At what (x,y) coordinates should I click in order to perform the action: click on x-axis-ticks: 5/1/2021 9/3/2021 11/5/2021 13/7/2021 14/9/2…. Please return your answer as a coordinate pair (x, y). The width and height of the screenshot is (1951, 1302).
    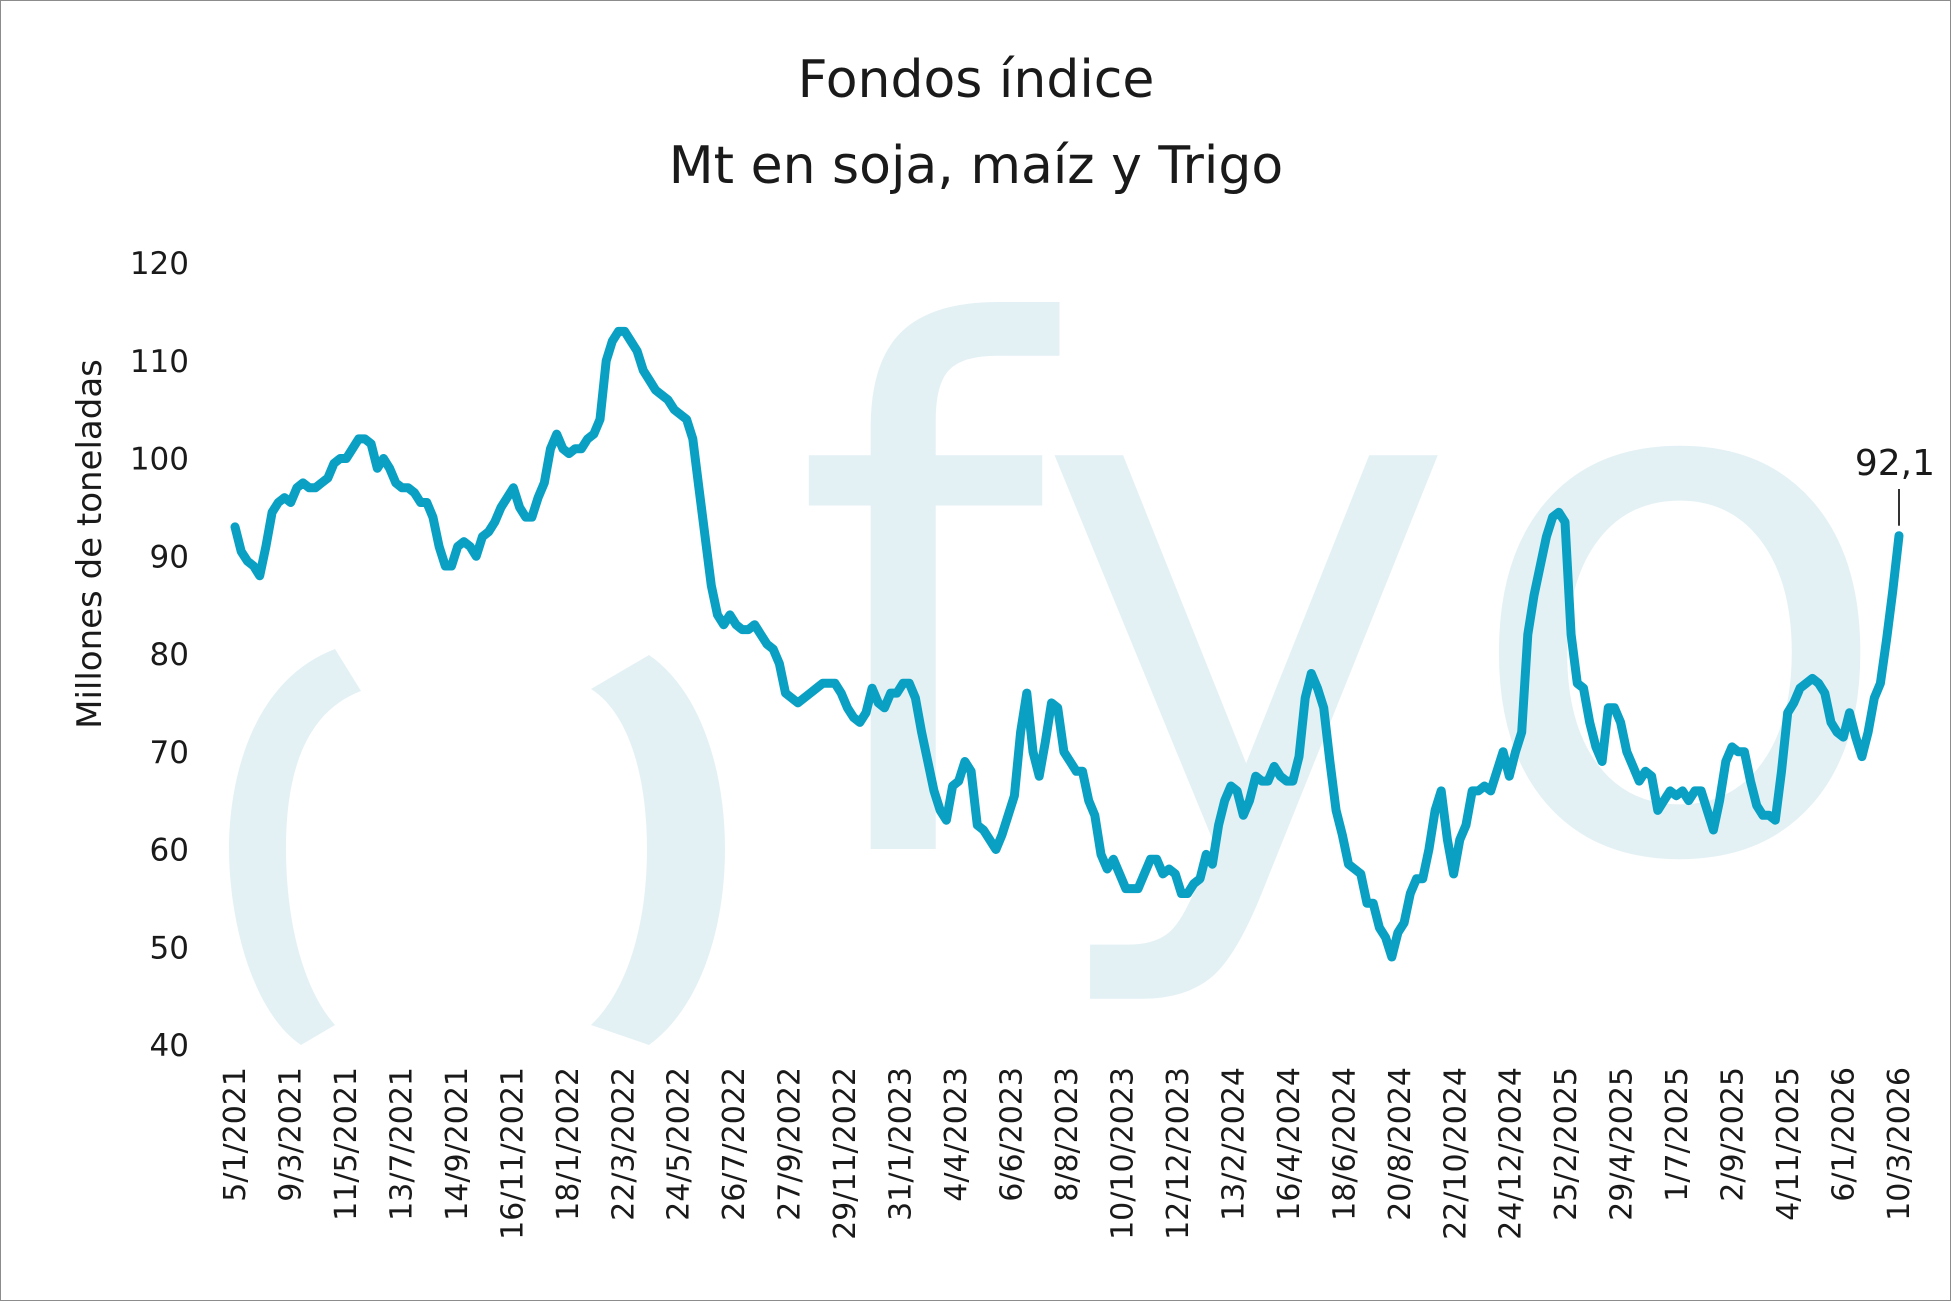
    Looking at the image, I should click on (1067, 1153).